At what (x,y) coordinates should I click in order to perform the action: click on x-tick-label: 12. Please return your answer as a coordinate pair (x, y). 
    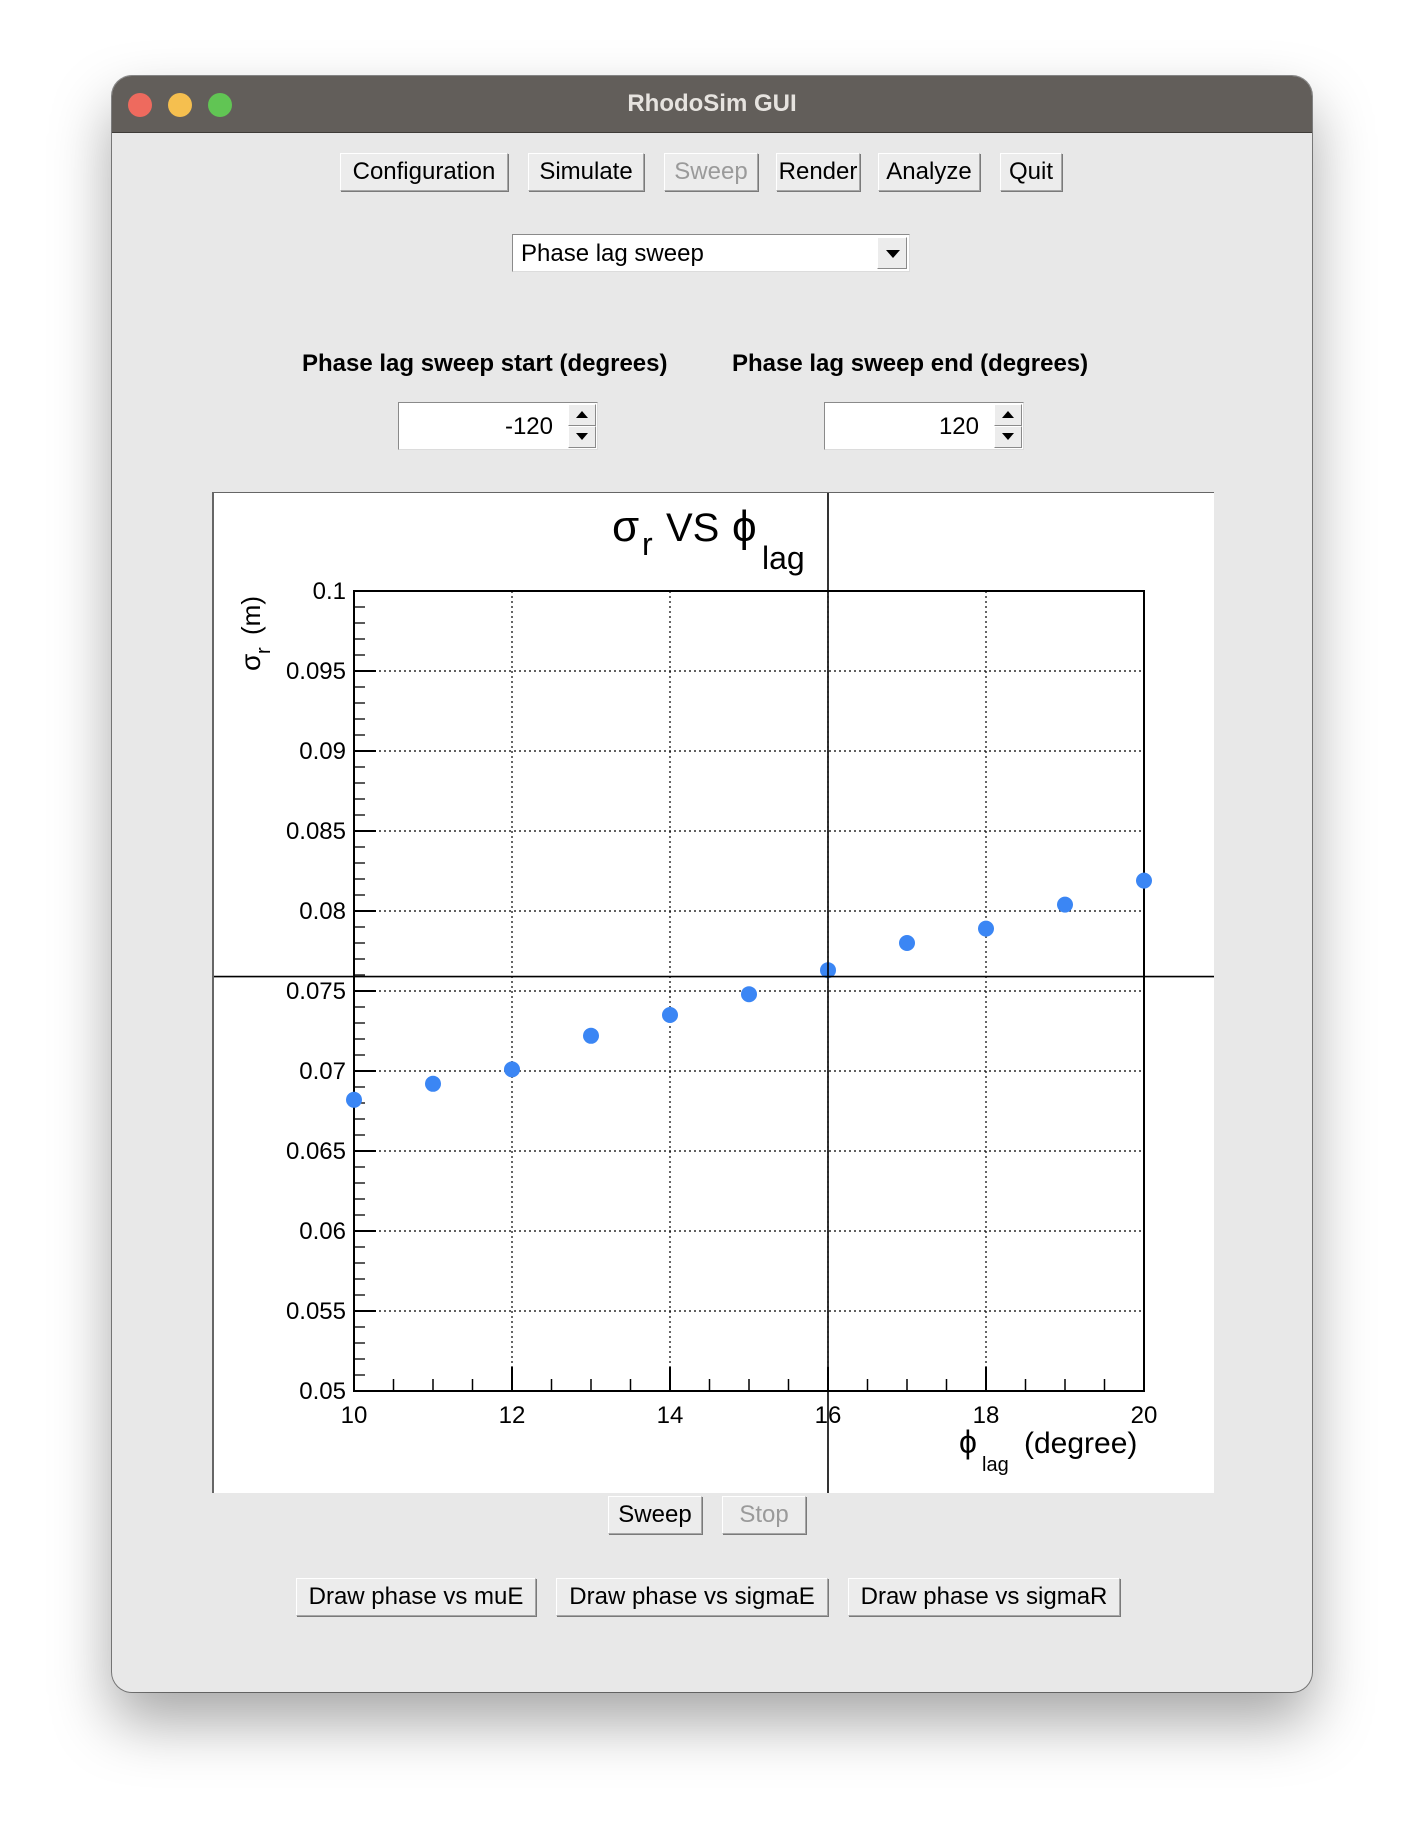
    Looking at the image, I should click on (512, 1415).